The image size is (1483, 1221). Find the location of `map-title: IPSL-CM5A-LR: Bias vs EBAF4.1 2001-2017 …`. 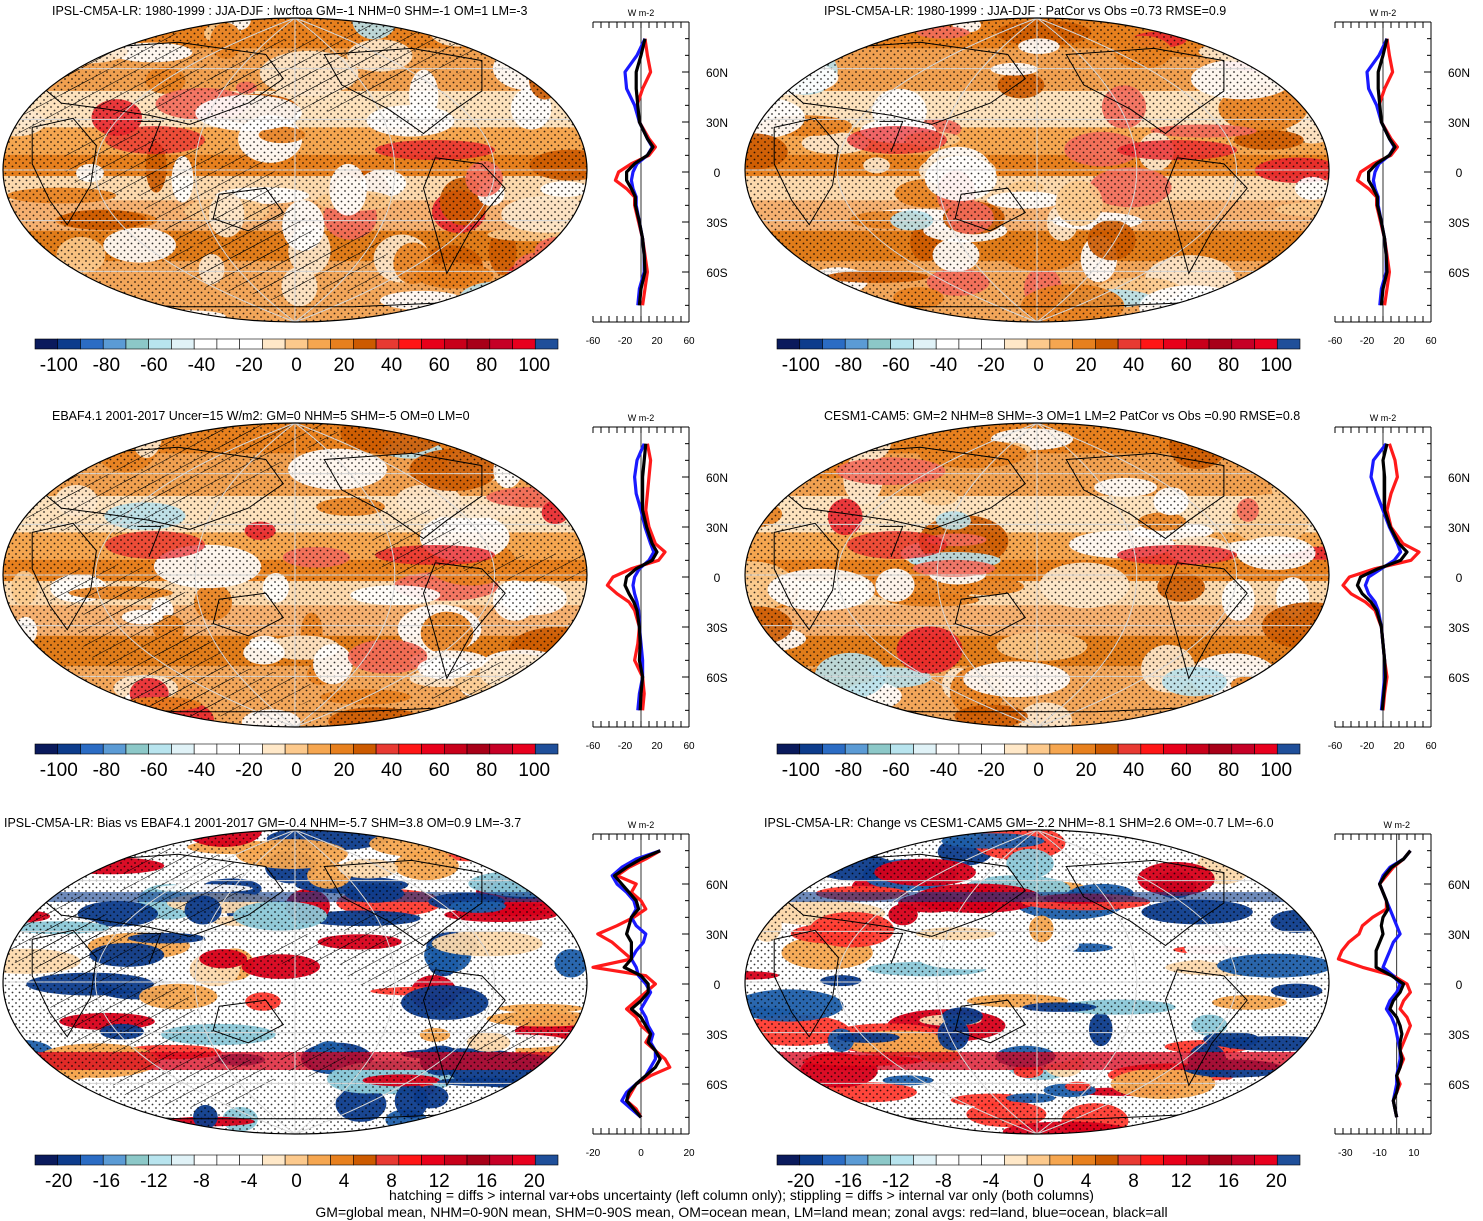

map-title: IPSL-CM5A-LR: Bias vs EBAF4.1 2001-2017 … is located at coordinates (263, 823).